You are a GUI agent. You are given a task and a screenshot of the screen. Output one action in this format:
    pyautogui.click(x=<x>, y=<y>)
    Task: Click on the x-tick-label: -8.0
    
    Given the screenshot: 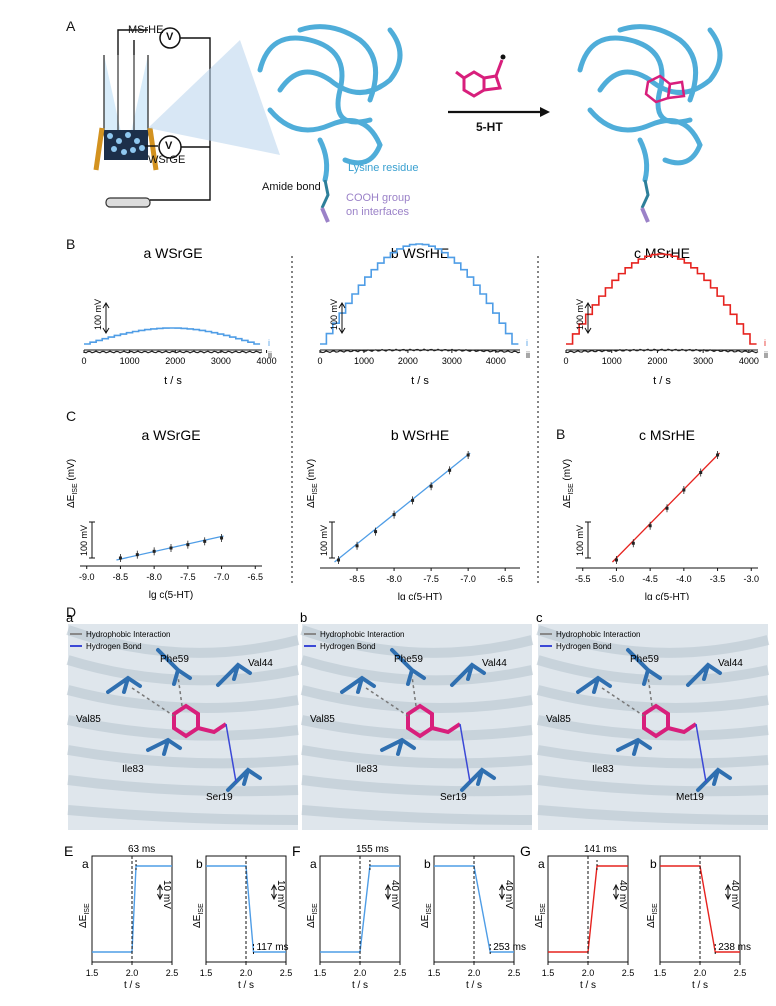 What is the action you would take?
    pyautogui.click(x=394, y=579)
    